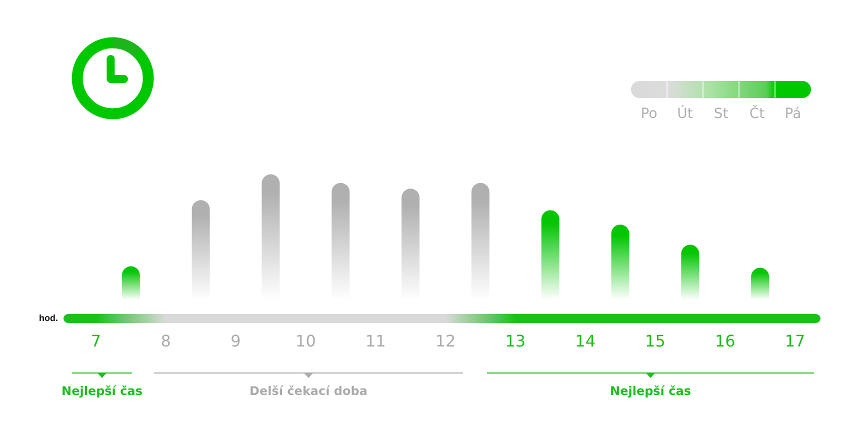 The width and height of the screenshot is (860, 444). What do you see at coordinates (445, 341) in the screenshot?
I see `x-tick-label: 12` at bounding box center [445, 341].